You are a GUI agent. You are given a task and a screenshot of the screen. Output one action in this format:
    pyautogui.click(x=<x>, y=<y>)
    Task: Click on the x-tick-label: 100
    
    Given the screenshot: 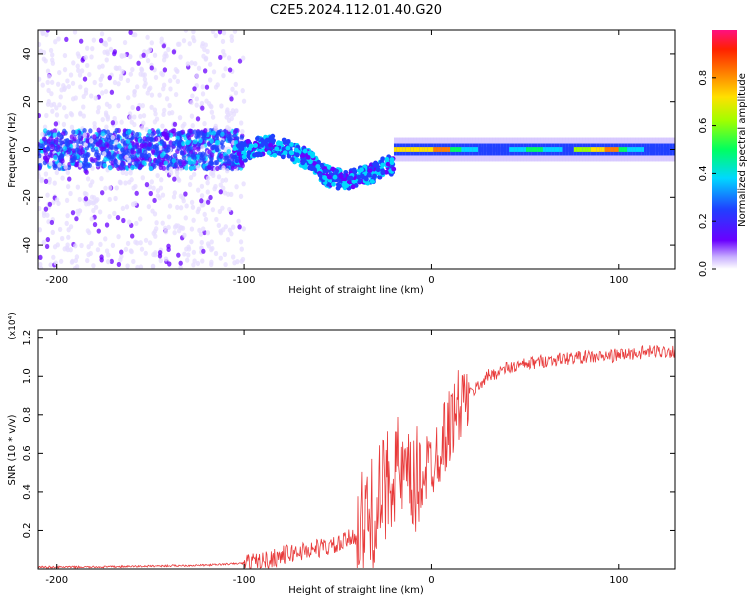 What is the action you would take?
    pyautogui.click(x=618, y=580)
    